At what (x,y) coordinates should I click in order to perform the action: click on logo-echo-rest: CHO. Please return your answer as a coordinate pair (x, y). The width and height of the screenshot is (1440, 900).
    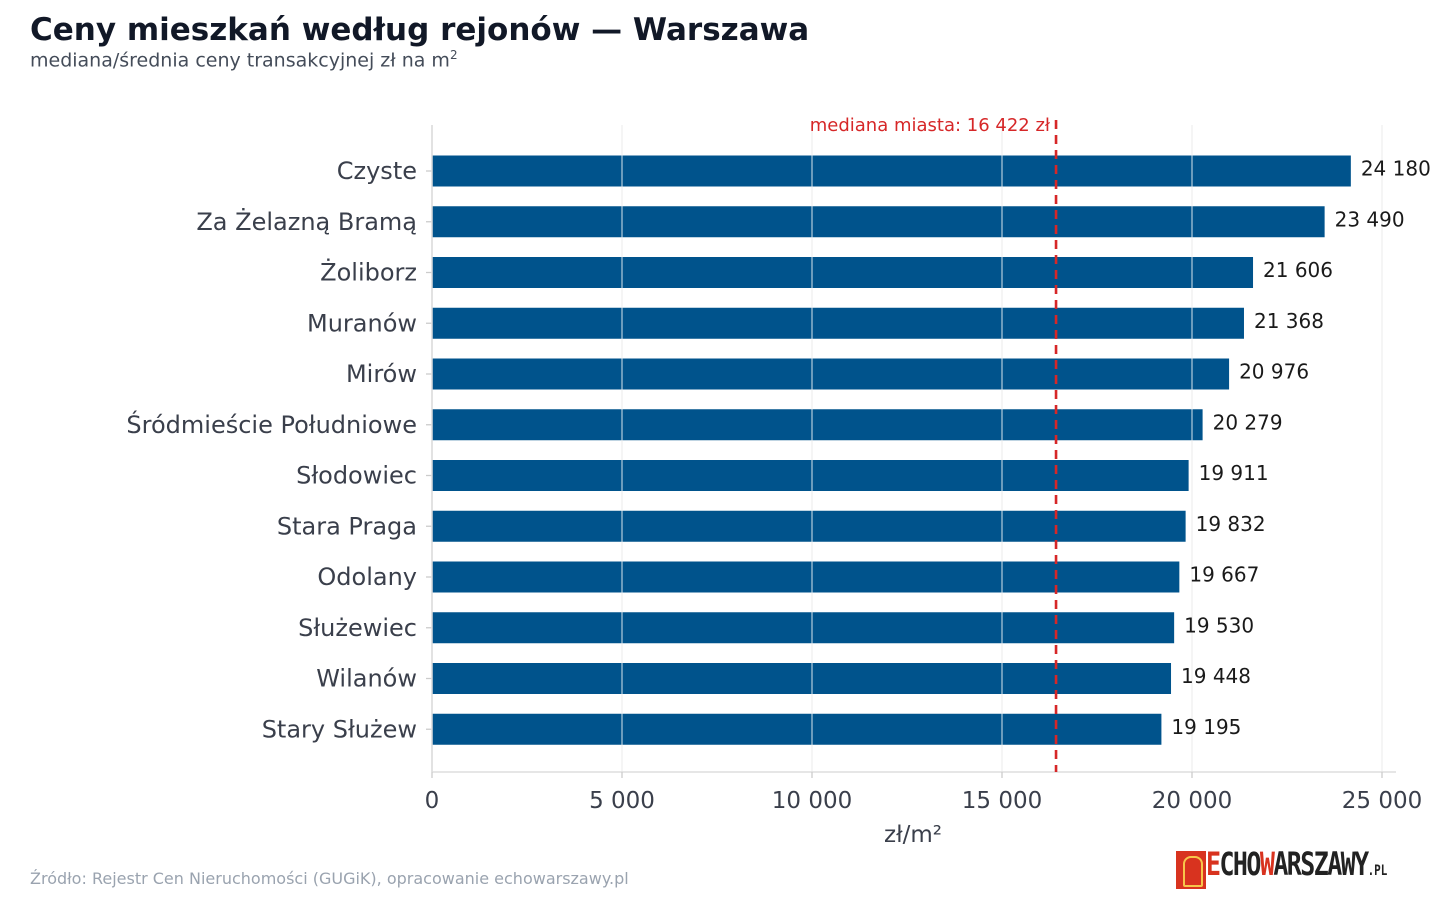
    Looking at the image, I should click on (1240, 864).